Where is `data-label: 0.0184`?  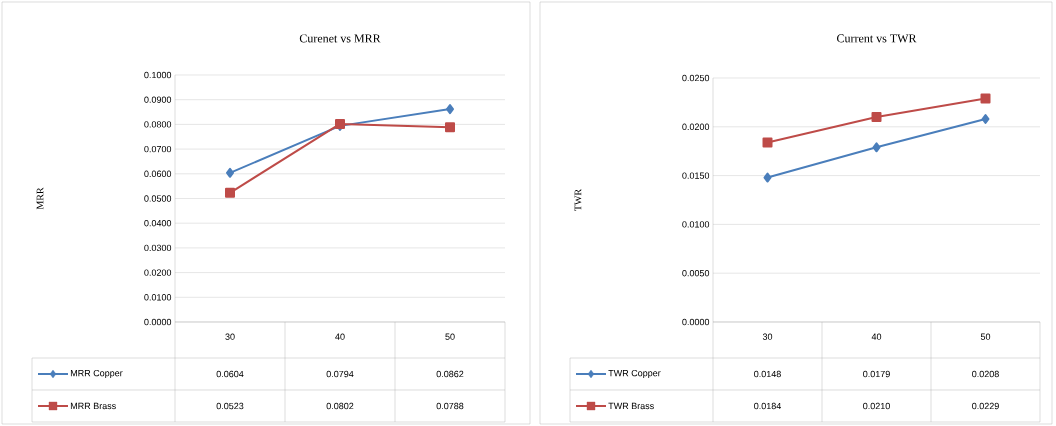 data-label: 0.0184 is located at coordinates (767, 406).